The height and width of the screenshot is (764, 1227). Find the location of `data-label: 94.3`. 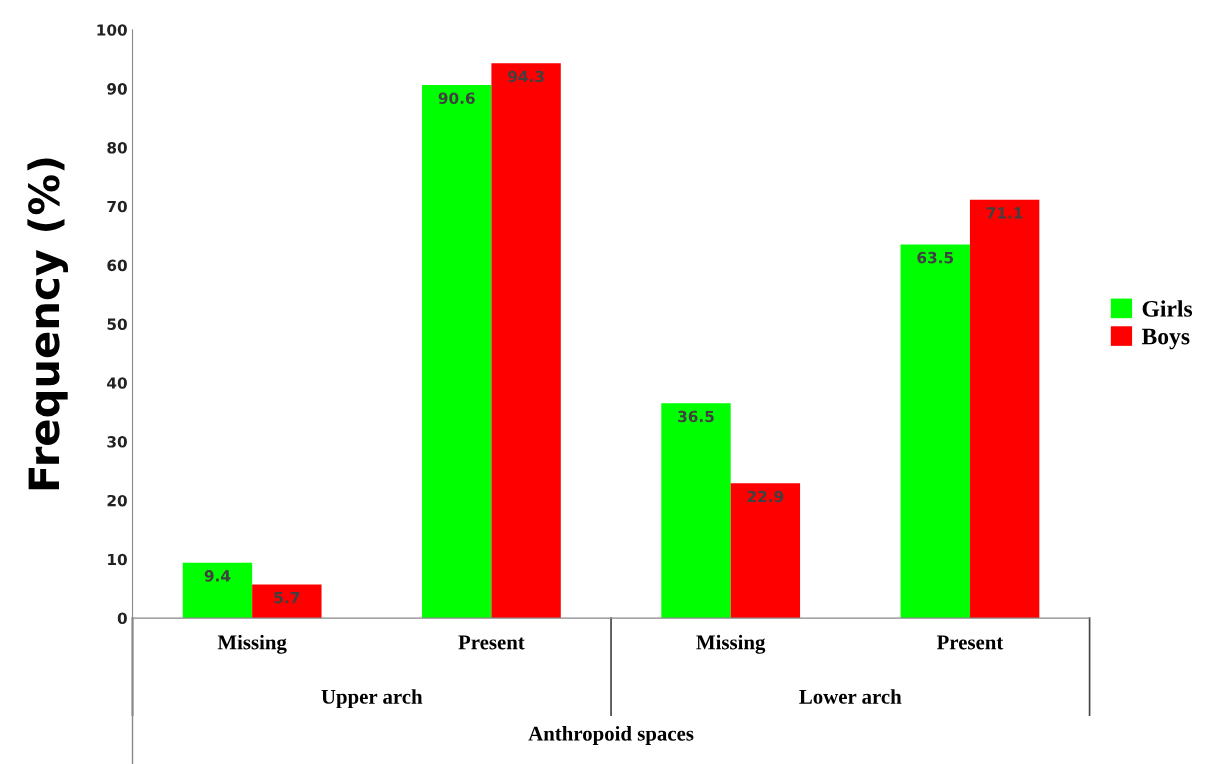

data-label: 94.3 is located at coordinates (526, 76).